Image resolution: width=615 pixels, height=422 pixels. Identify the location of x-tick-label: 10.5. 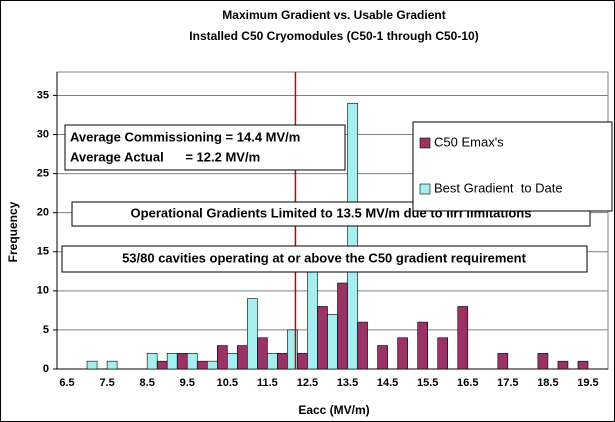
(227, 383).